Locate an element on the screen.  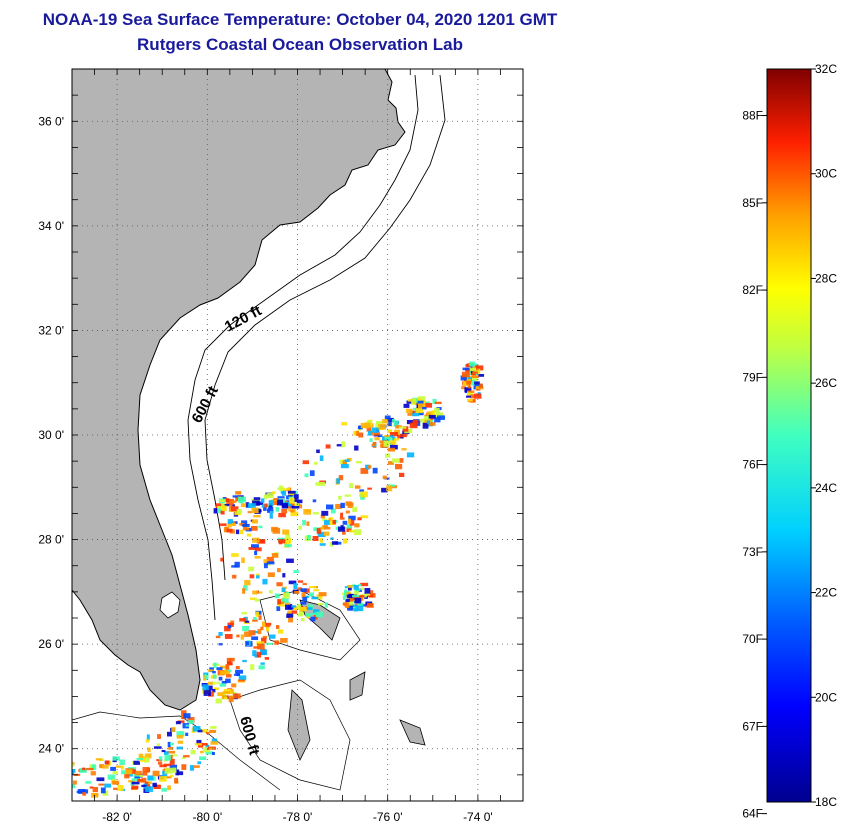
colorbar-celsius-label: 30C is located at coordinates (826, 174).